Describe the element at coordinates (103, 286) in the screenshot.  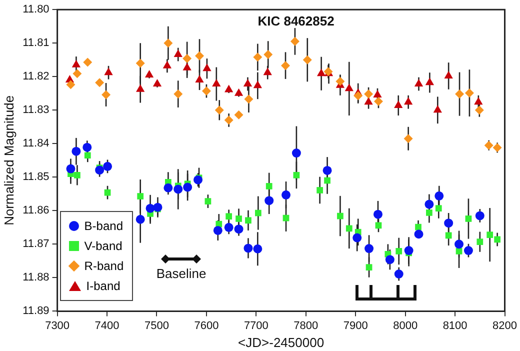
I see `legend-label: I-band` at that location.